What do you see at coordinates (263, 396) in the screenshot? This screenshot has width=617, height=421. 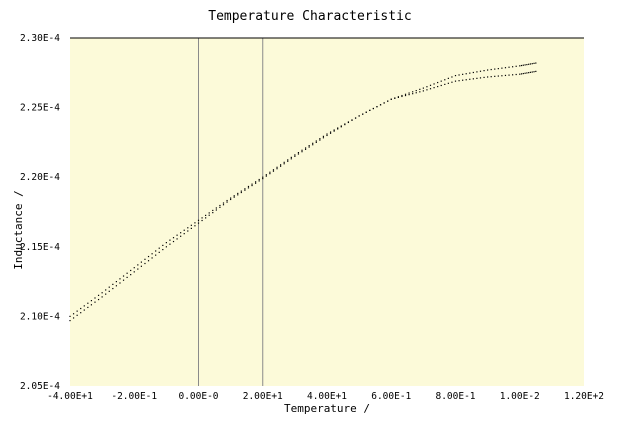 I see `x-tick-label: 2.00E+1` at bounding box center [263, 396].